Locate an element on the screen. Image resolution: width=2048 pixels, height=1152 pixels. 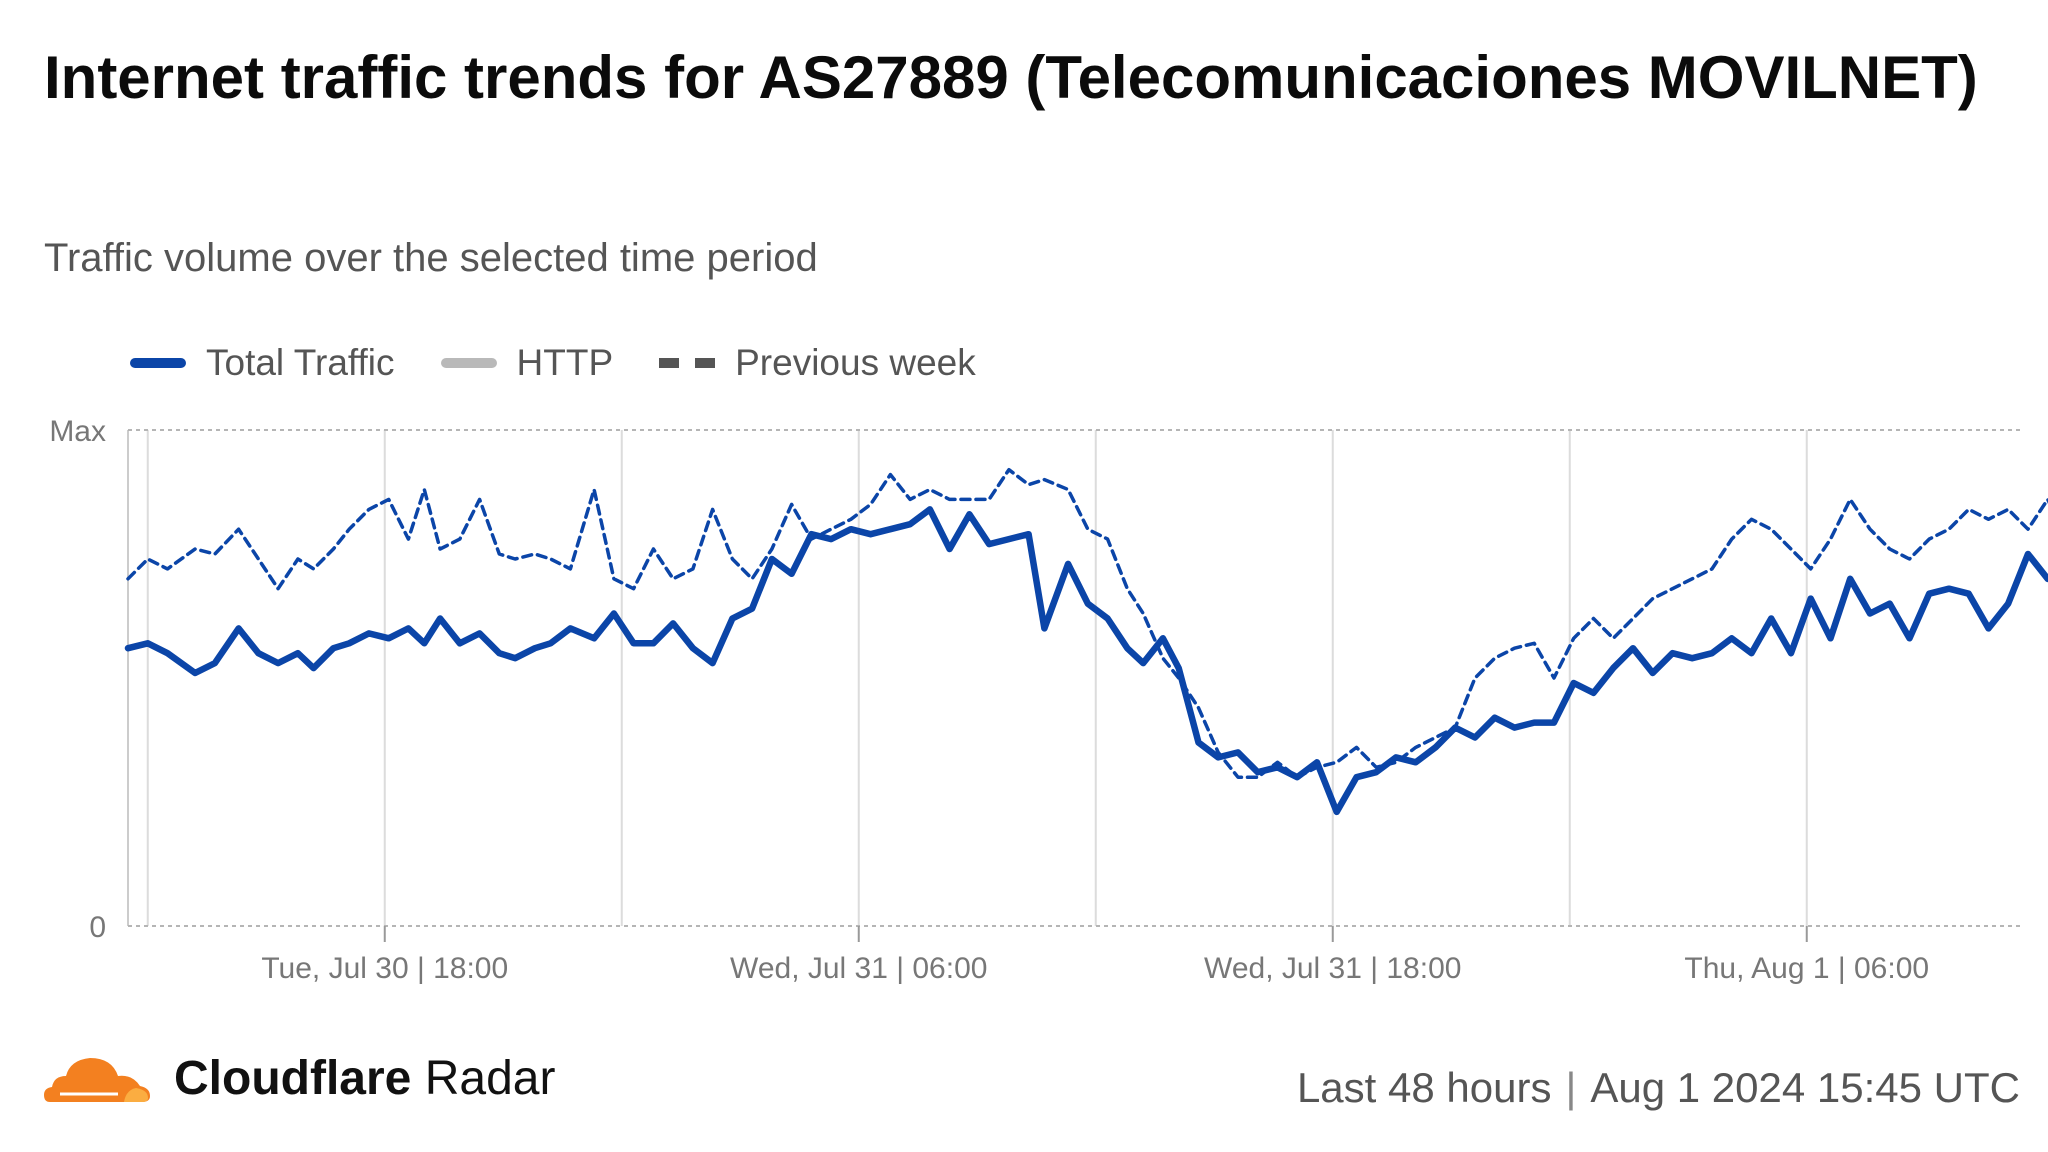
footer-meta: Last 48 hours | Aug 1 2024 15:45 UTC is located at coordinates (1658, 1088).